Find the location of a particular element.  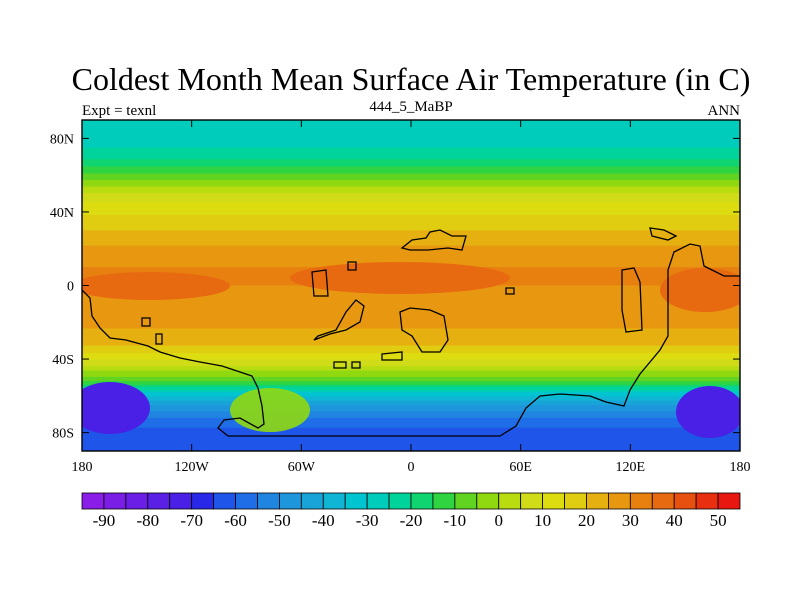

x-tick-label: 60E is located at coordinates (520, 467).